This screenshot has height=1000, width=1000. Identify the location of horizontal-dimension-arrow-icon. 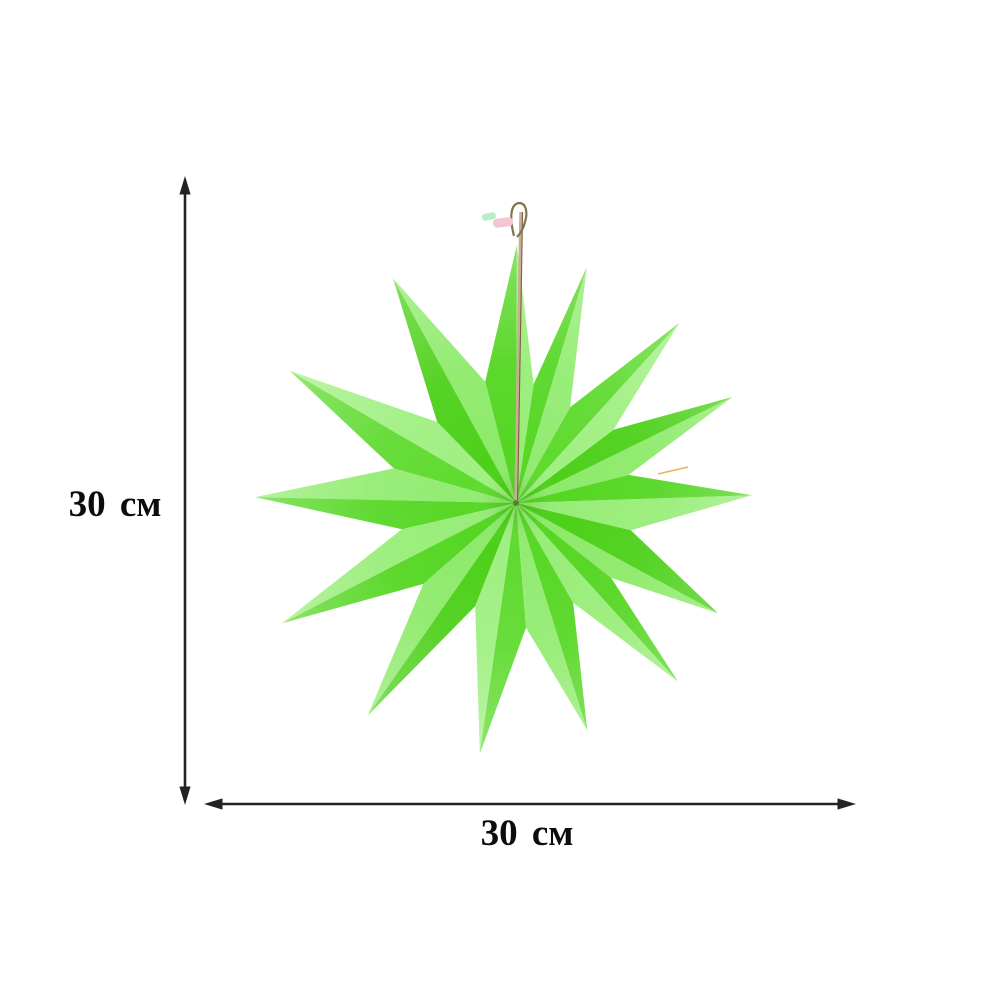
(530, 804).